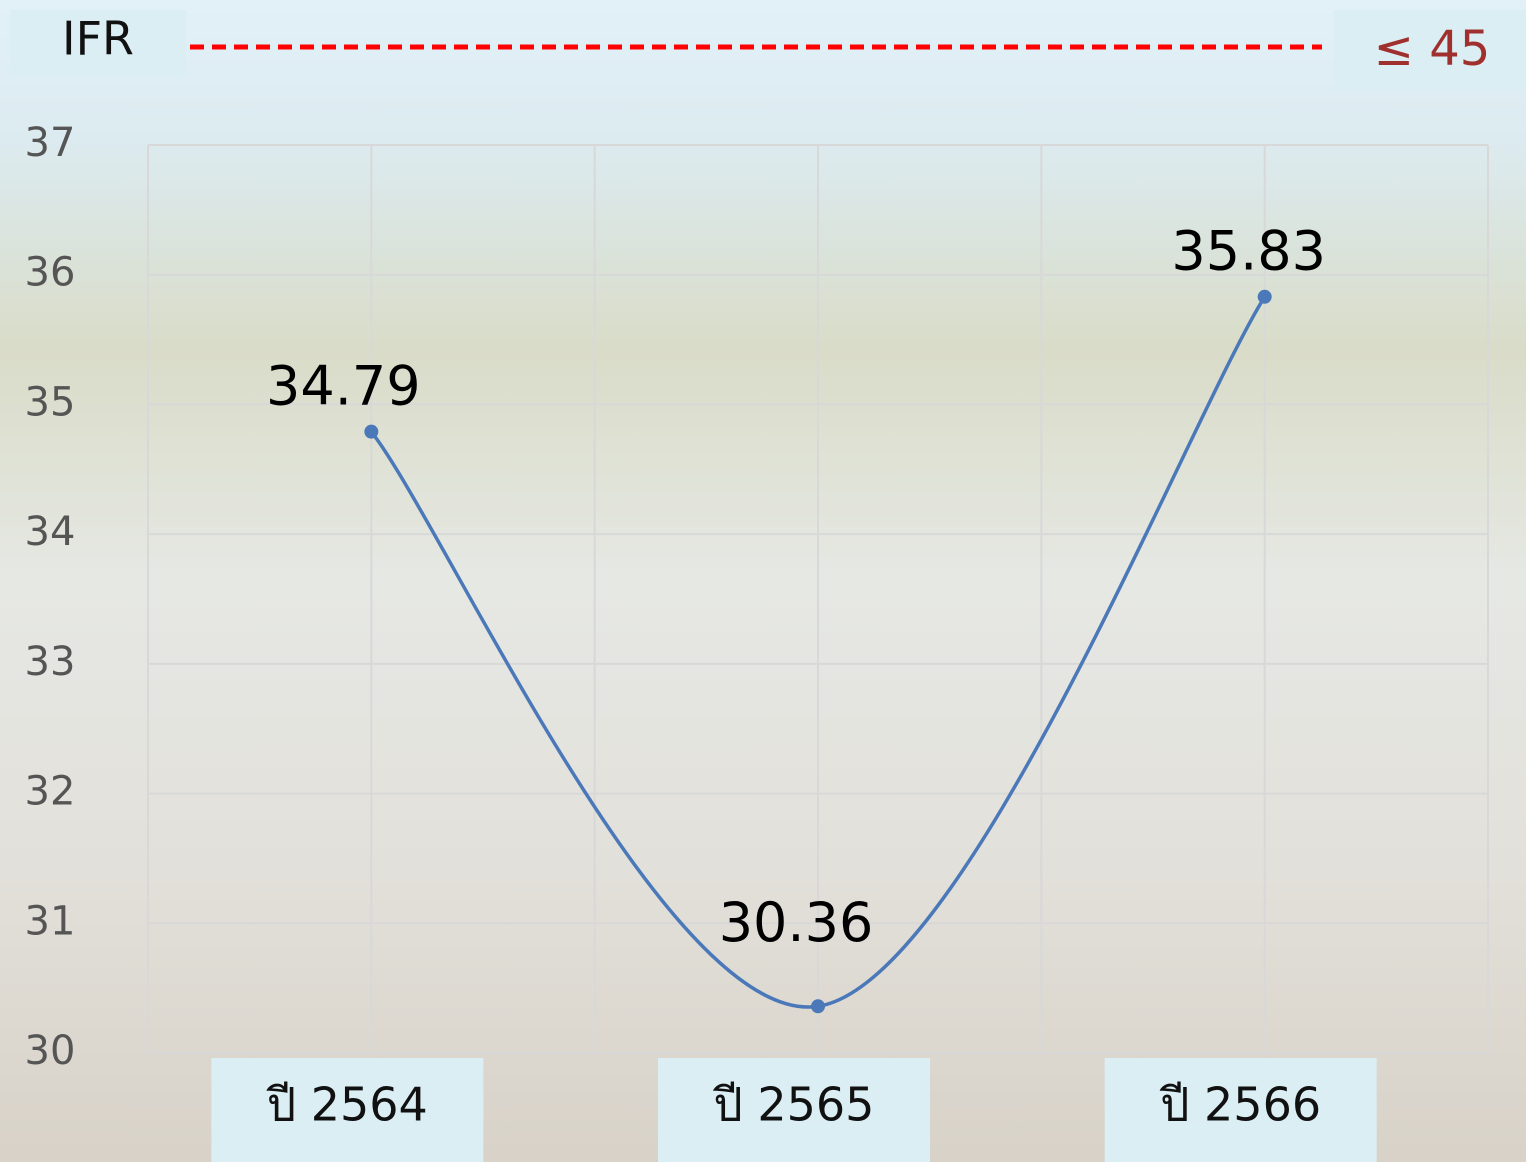 This screenshot has width=1526, height=1162. Describe the element at coordinates (50, 1051) in the screenshot. I see `y-tick-label: 30` at that location.